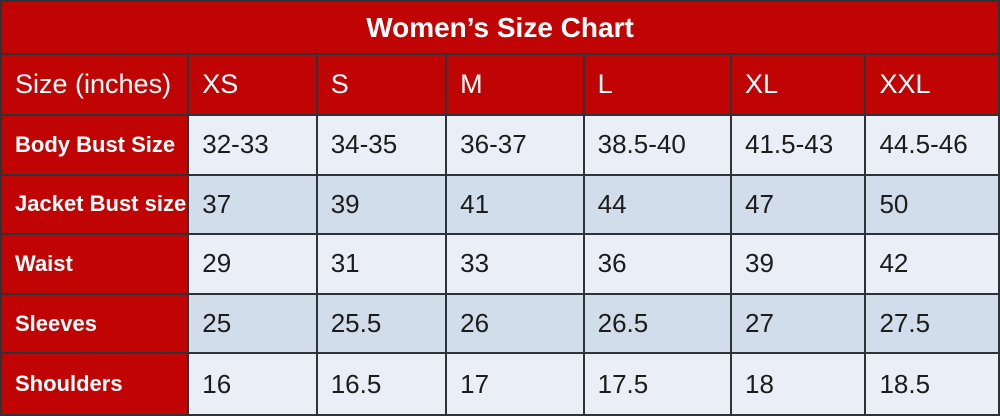  Describe the element at coordinates (96, 85) in the screenshot. I see `column-header-size-inches: Size (inches)` at that location.